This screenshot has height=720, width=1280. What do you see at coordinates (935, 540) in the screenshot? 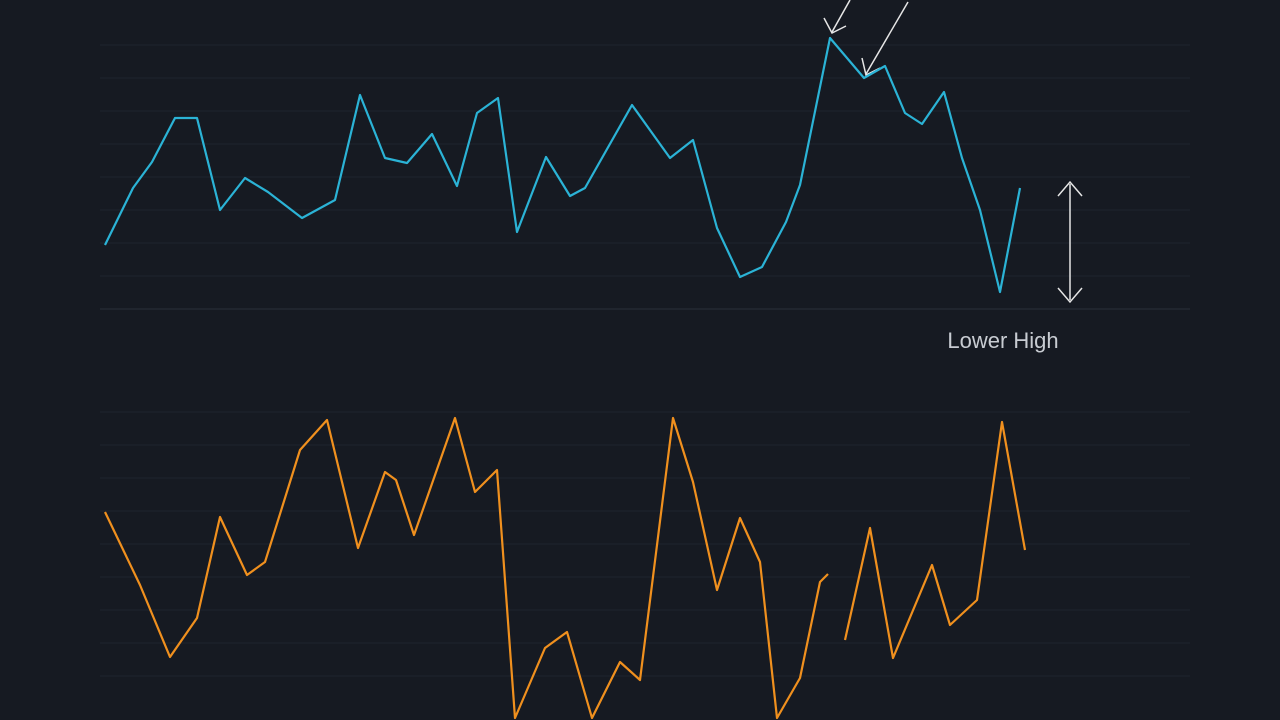
I see `line-series` at bounding box center [935, 540].